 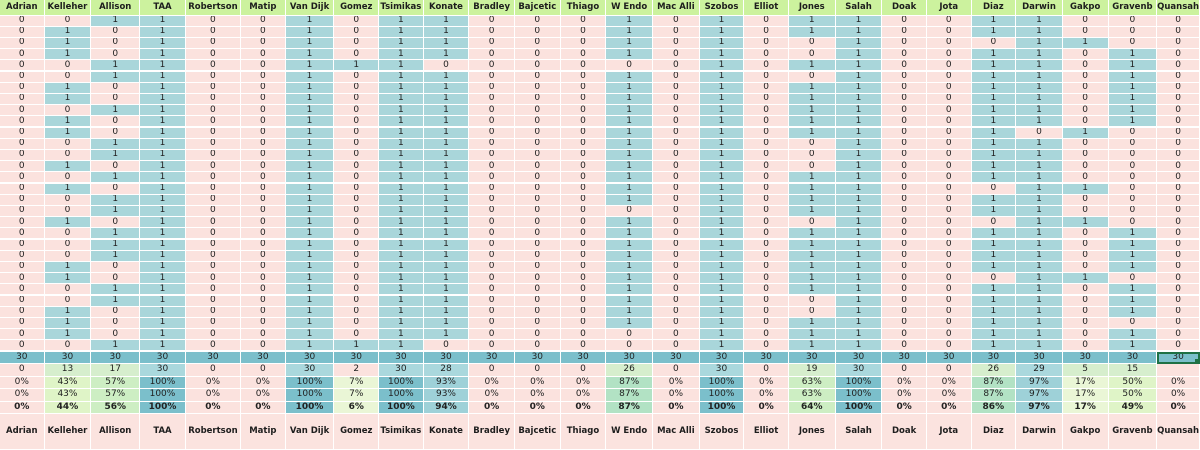 I want to click on column-footer-label: Thiago, so click(x=583, y=432).